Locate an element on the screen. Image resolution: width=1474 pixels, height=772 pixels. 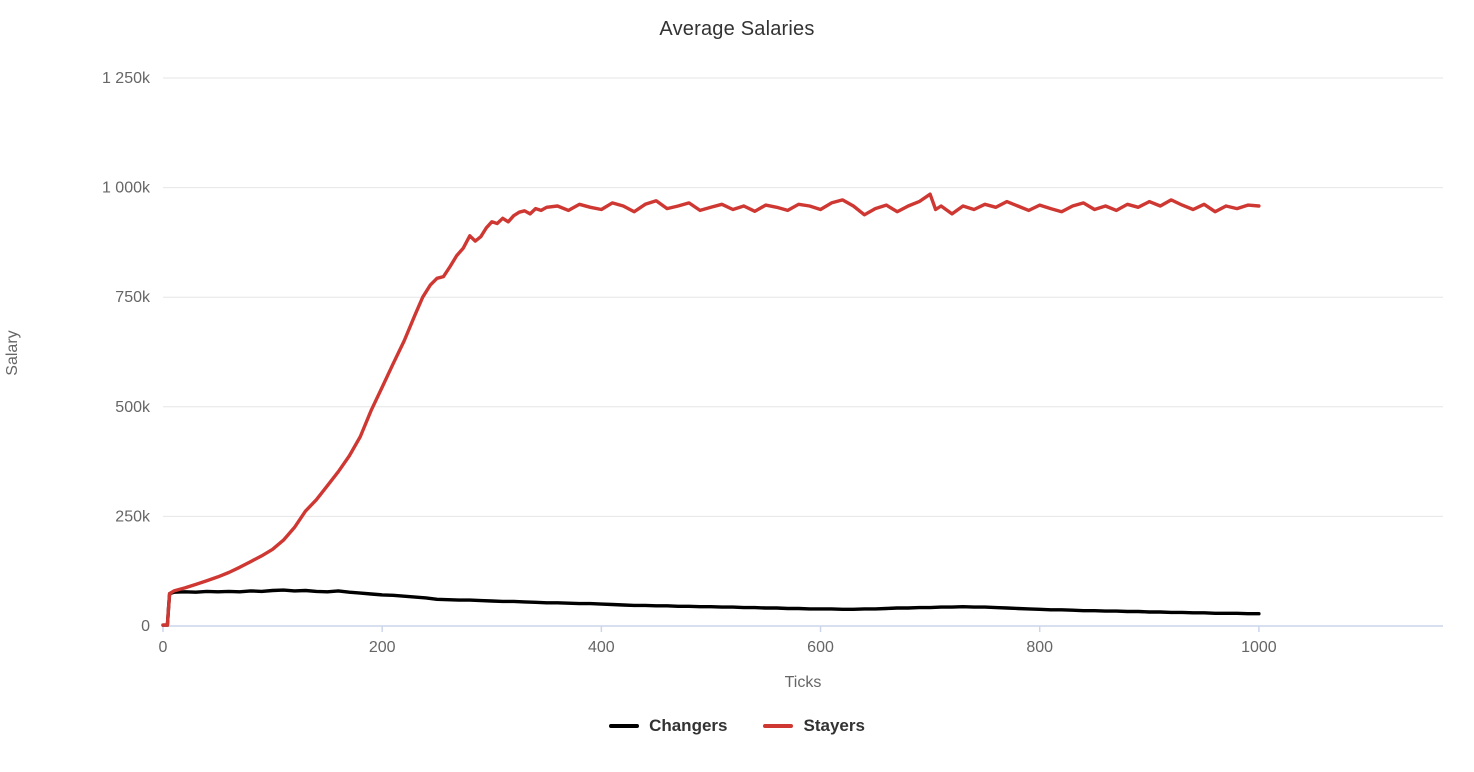
chart-title: Average Salaries is located at coordinates (737, 29).